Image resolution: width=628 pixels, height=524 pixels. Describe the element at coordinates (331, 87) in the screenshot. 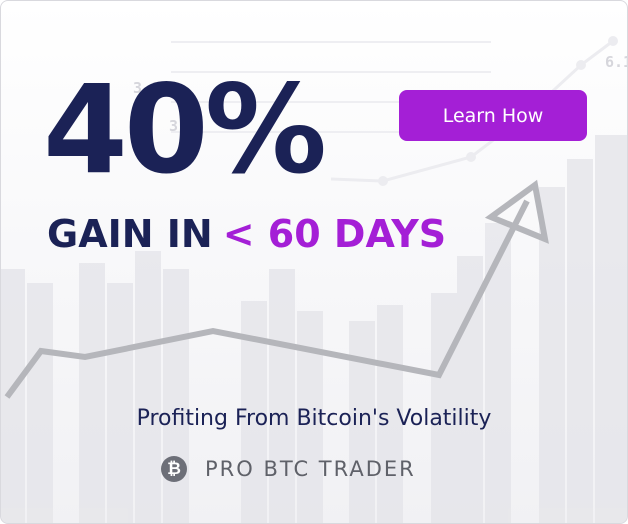

I see `background-grid-dots` at that location.